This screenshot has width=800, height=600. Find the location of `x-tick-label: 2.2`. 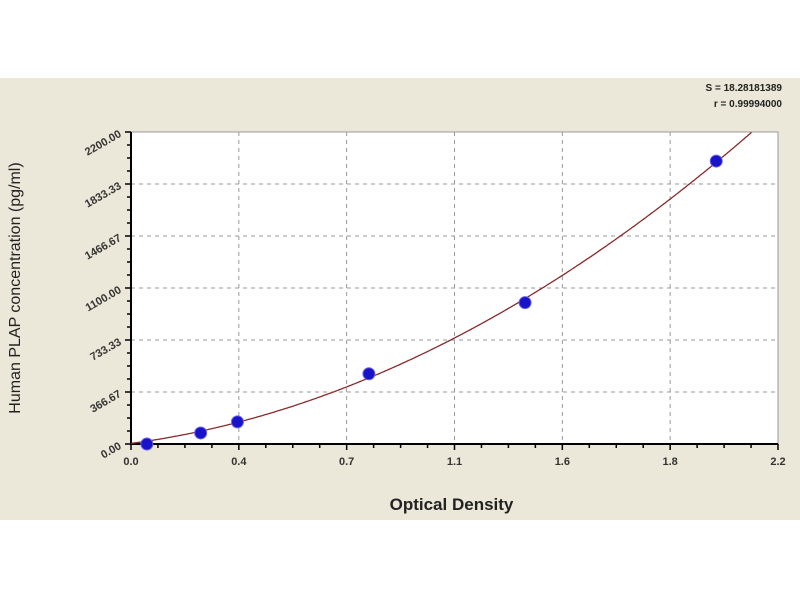

x-tick-label: 2.2 is located at coordinates (777, 462).